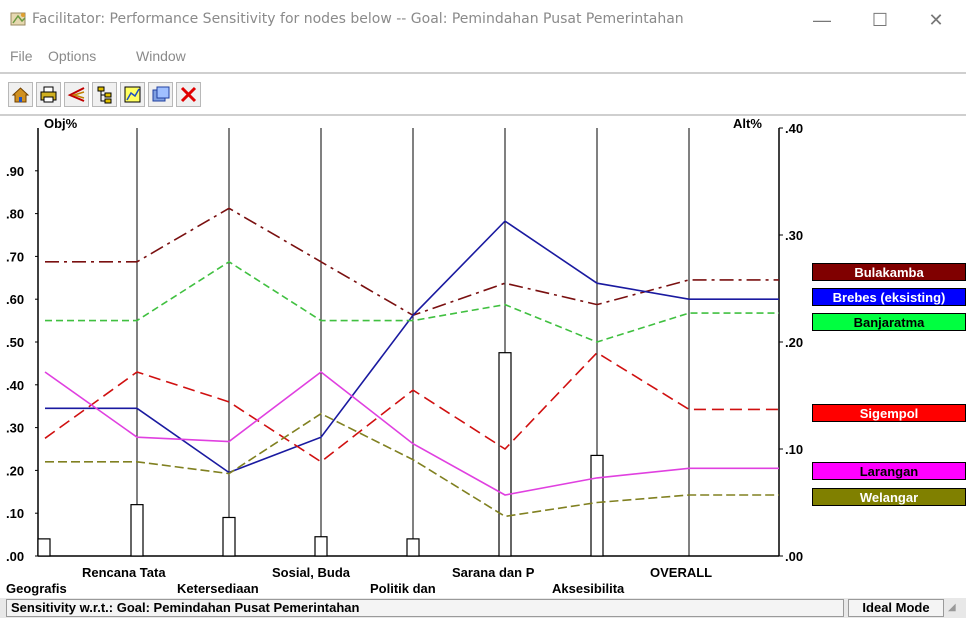 This screenshot has width=966, height=618. I want to click on category-label: Aksesibilita, so click(588, 588).